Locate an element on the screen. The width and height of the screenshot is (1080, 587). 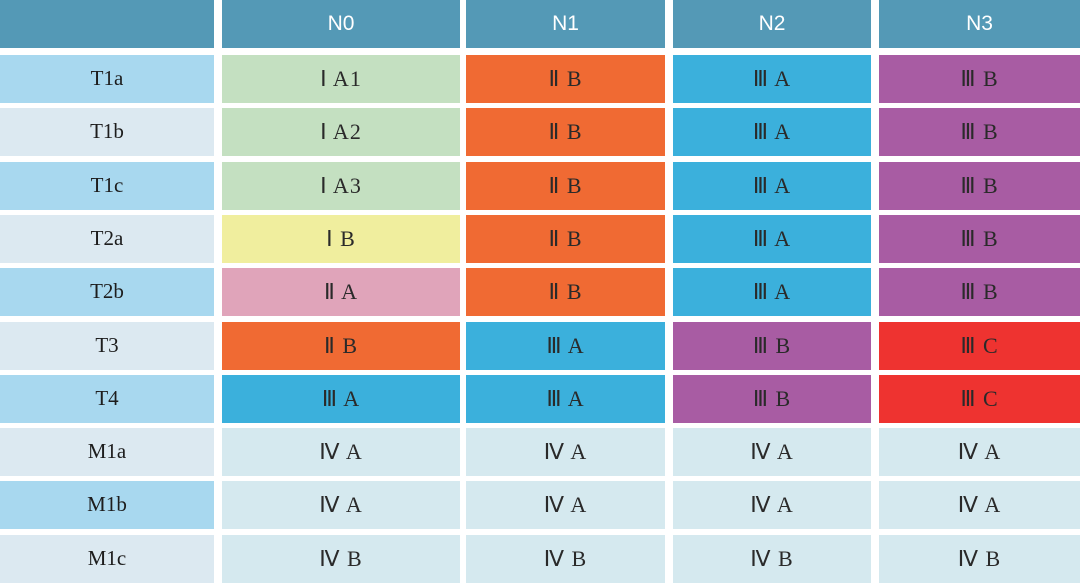
stage-cell-m1b-n1: Ⅳ A is located at coordinates (565, 505).